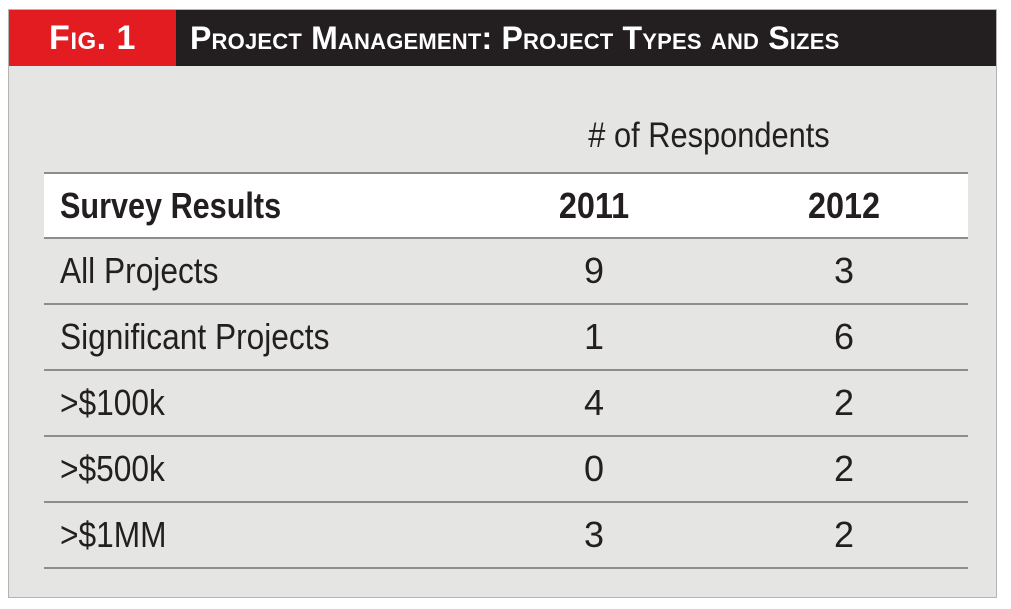 Image resolution: width=1011 pixels, height=609 pixels. I want to click on row-label: >$100k, so click(112, 402).